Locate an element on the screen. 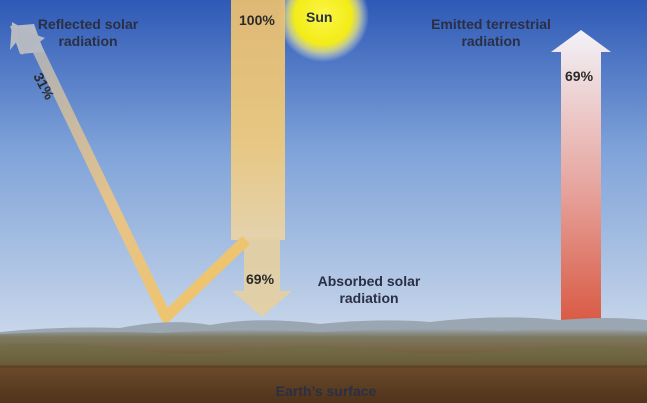  absorbed-radiation-label: Absorbed solar radiation is located at coordinates (369, 289).